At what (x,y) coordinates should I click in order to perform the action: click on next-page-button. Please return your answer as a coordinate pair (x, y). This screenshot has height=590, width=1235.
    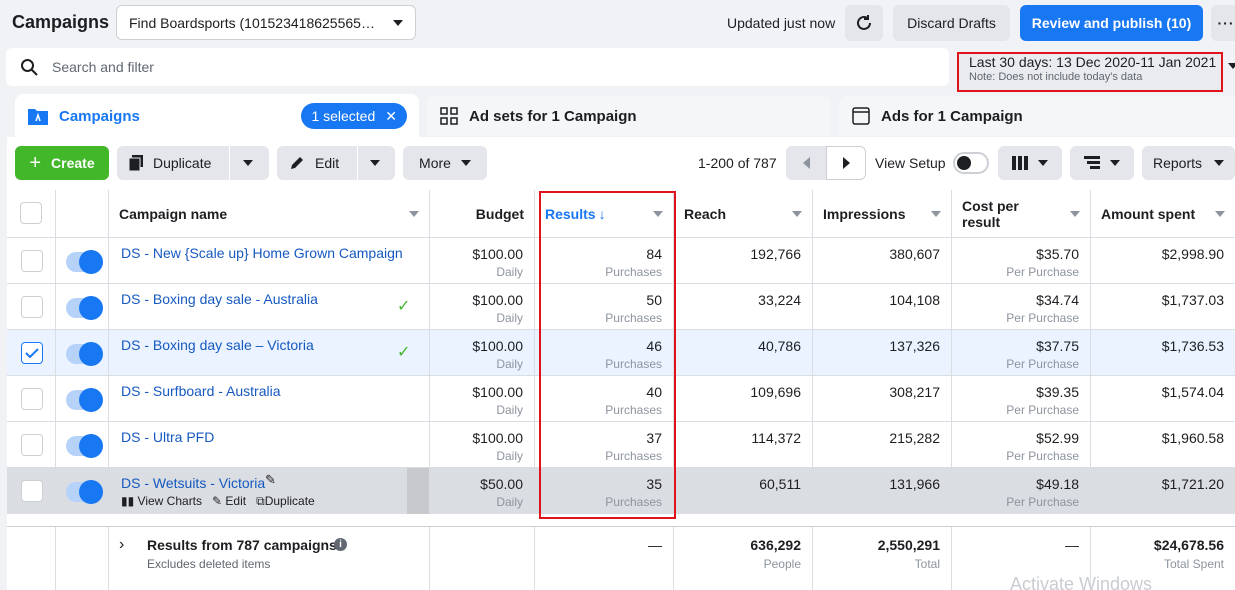
    Looking at the image, I should click on (846, 163).